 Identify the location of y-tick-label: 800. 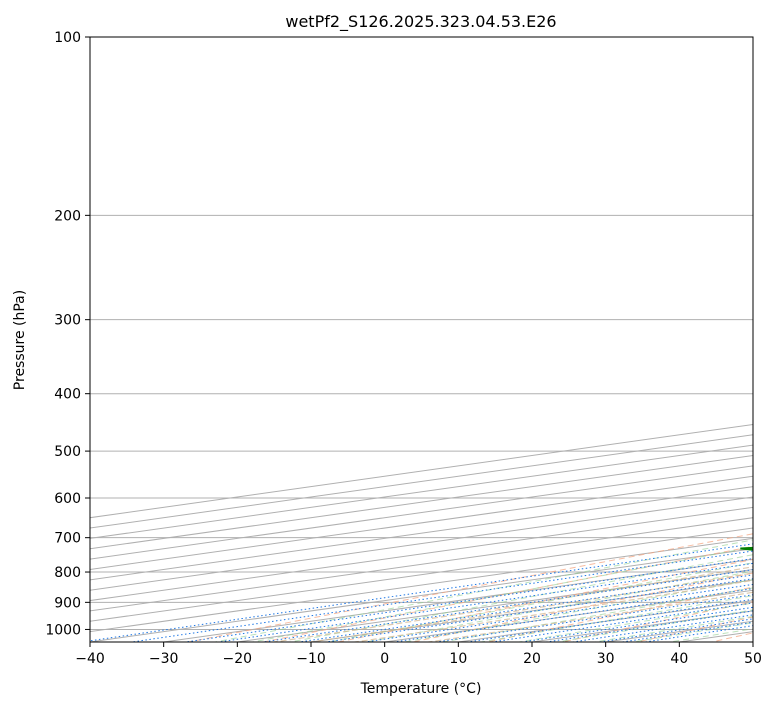
(67, 573).